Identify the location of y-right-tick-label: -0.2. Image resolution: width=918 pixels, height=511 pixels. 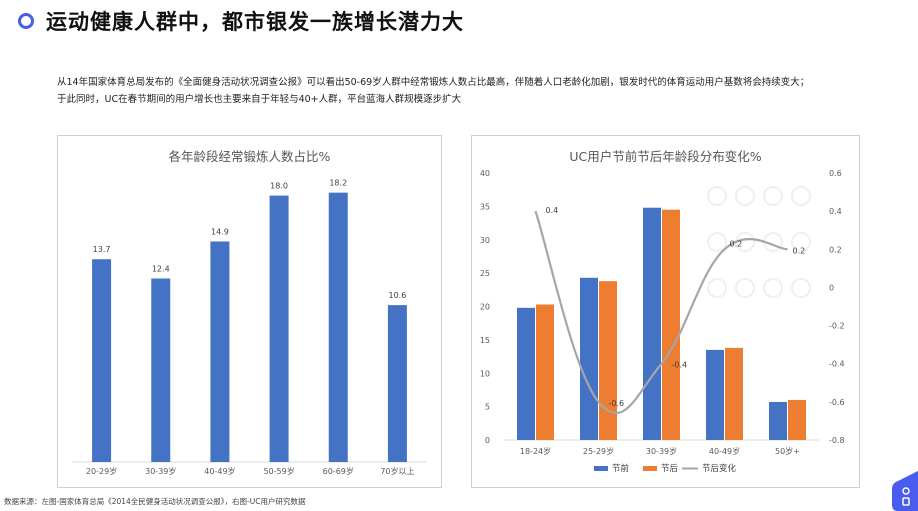
(837, 326).